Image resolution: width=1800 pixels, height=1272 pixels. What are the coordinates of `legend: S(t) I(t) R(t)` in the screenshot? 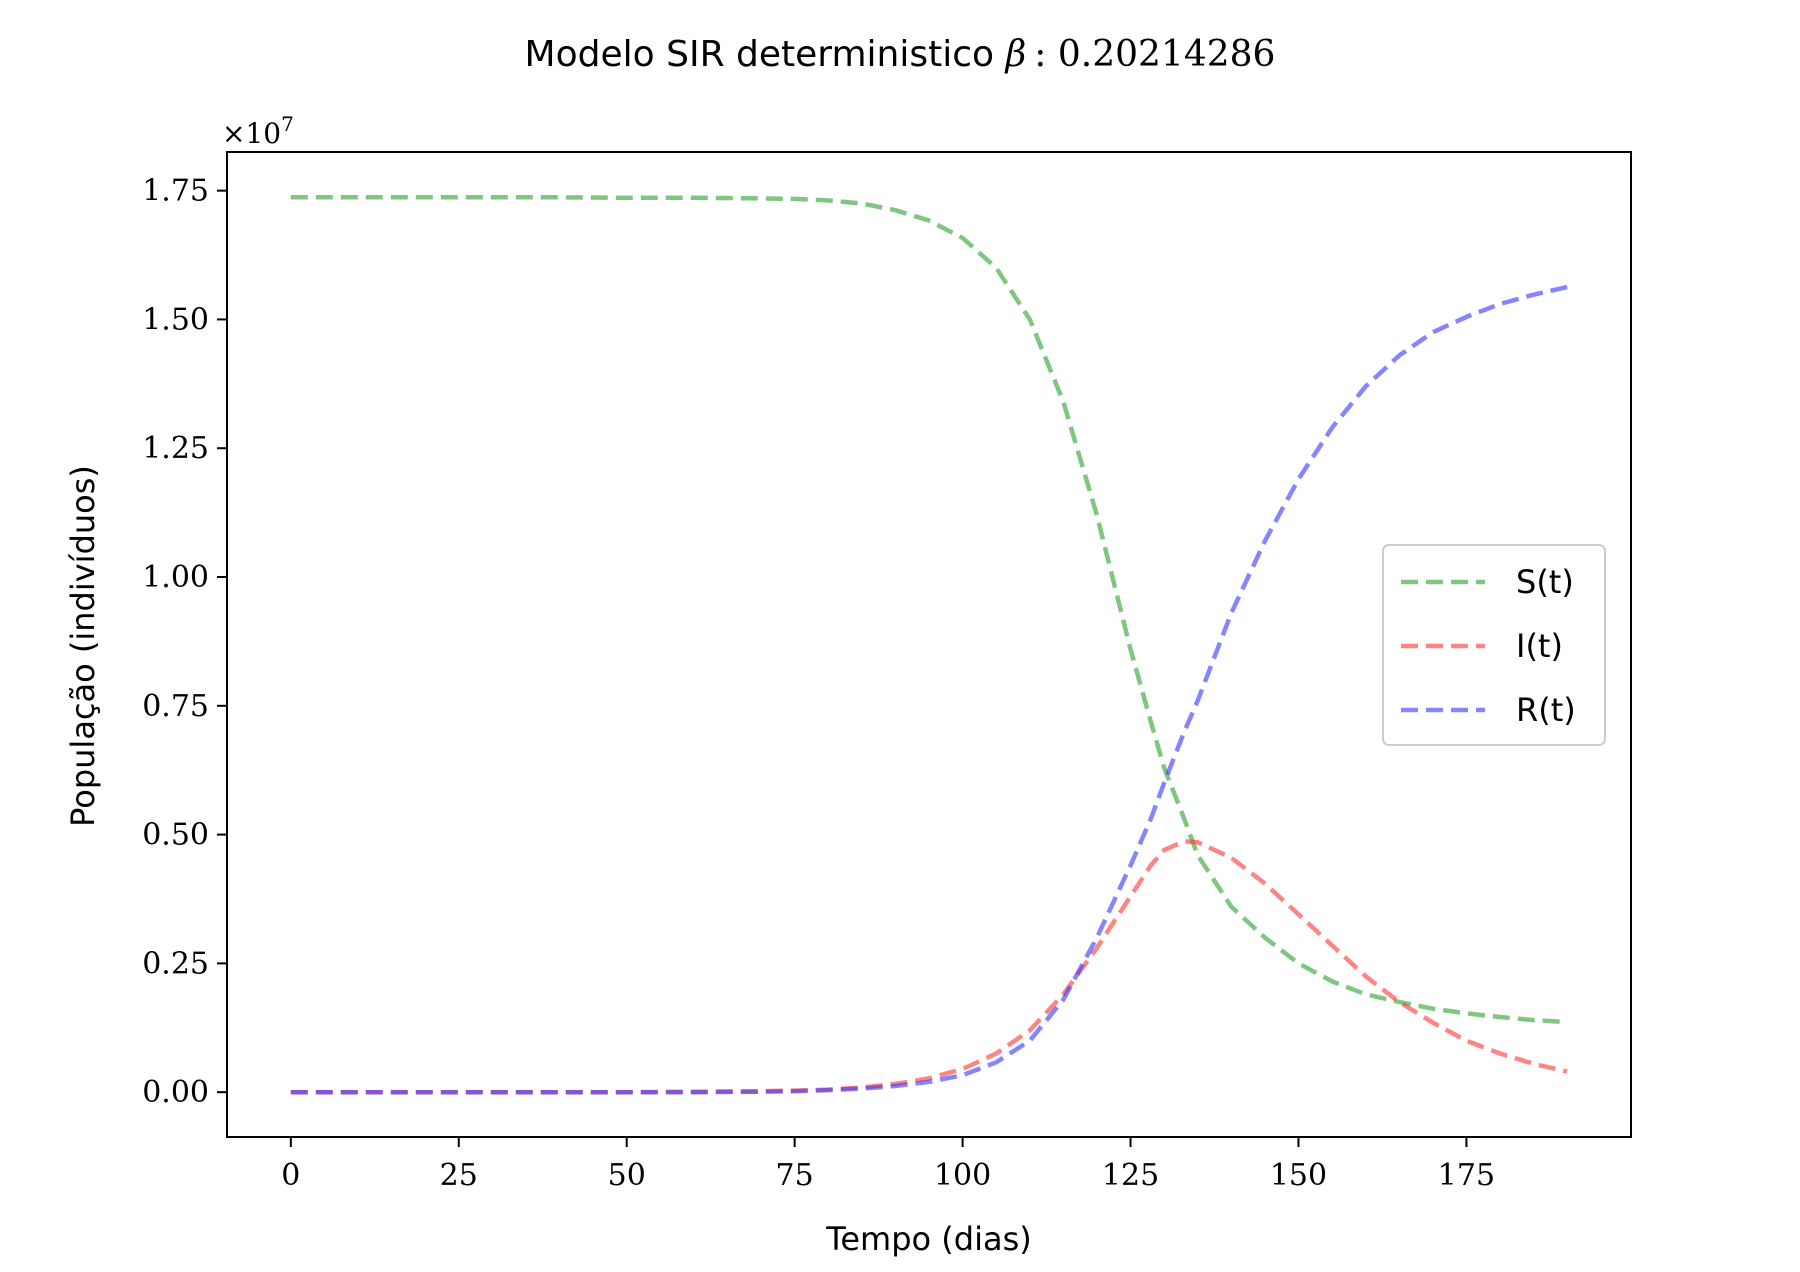 It's located at (1494, 645).